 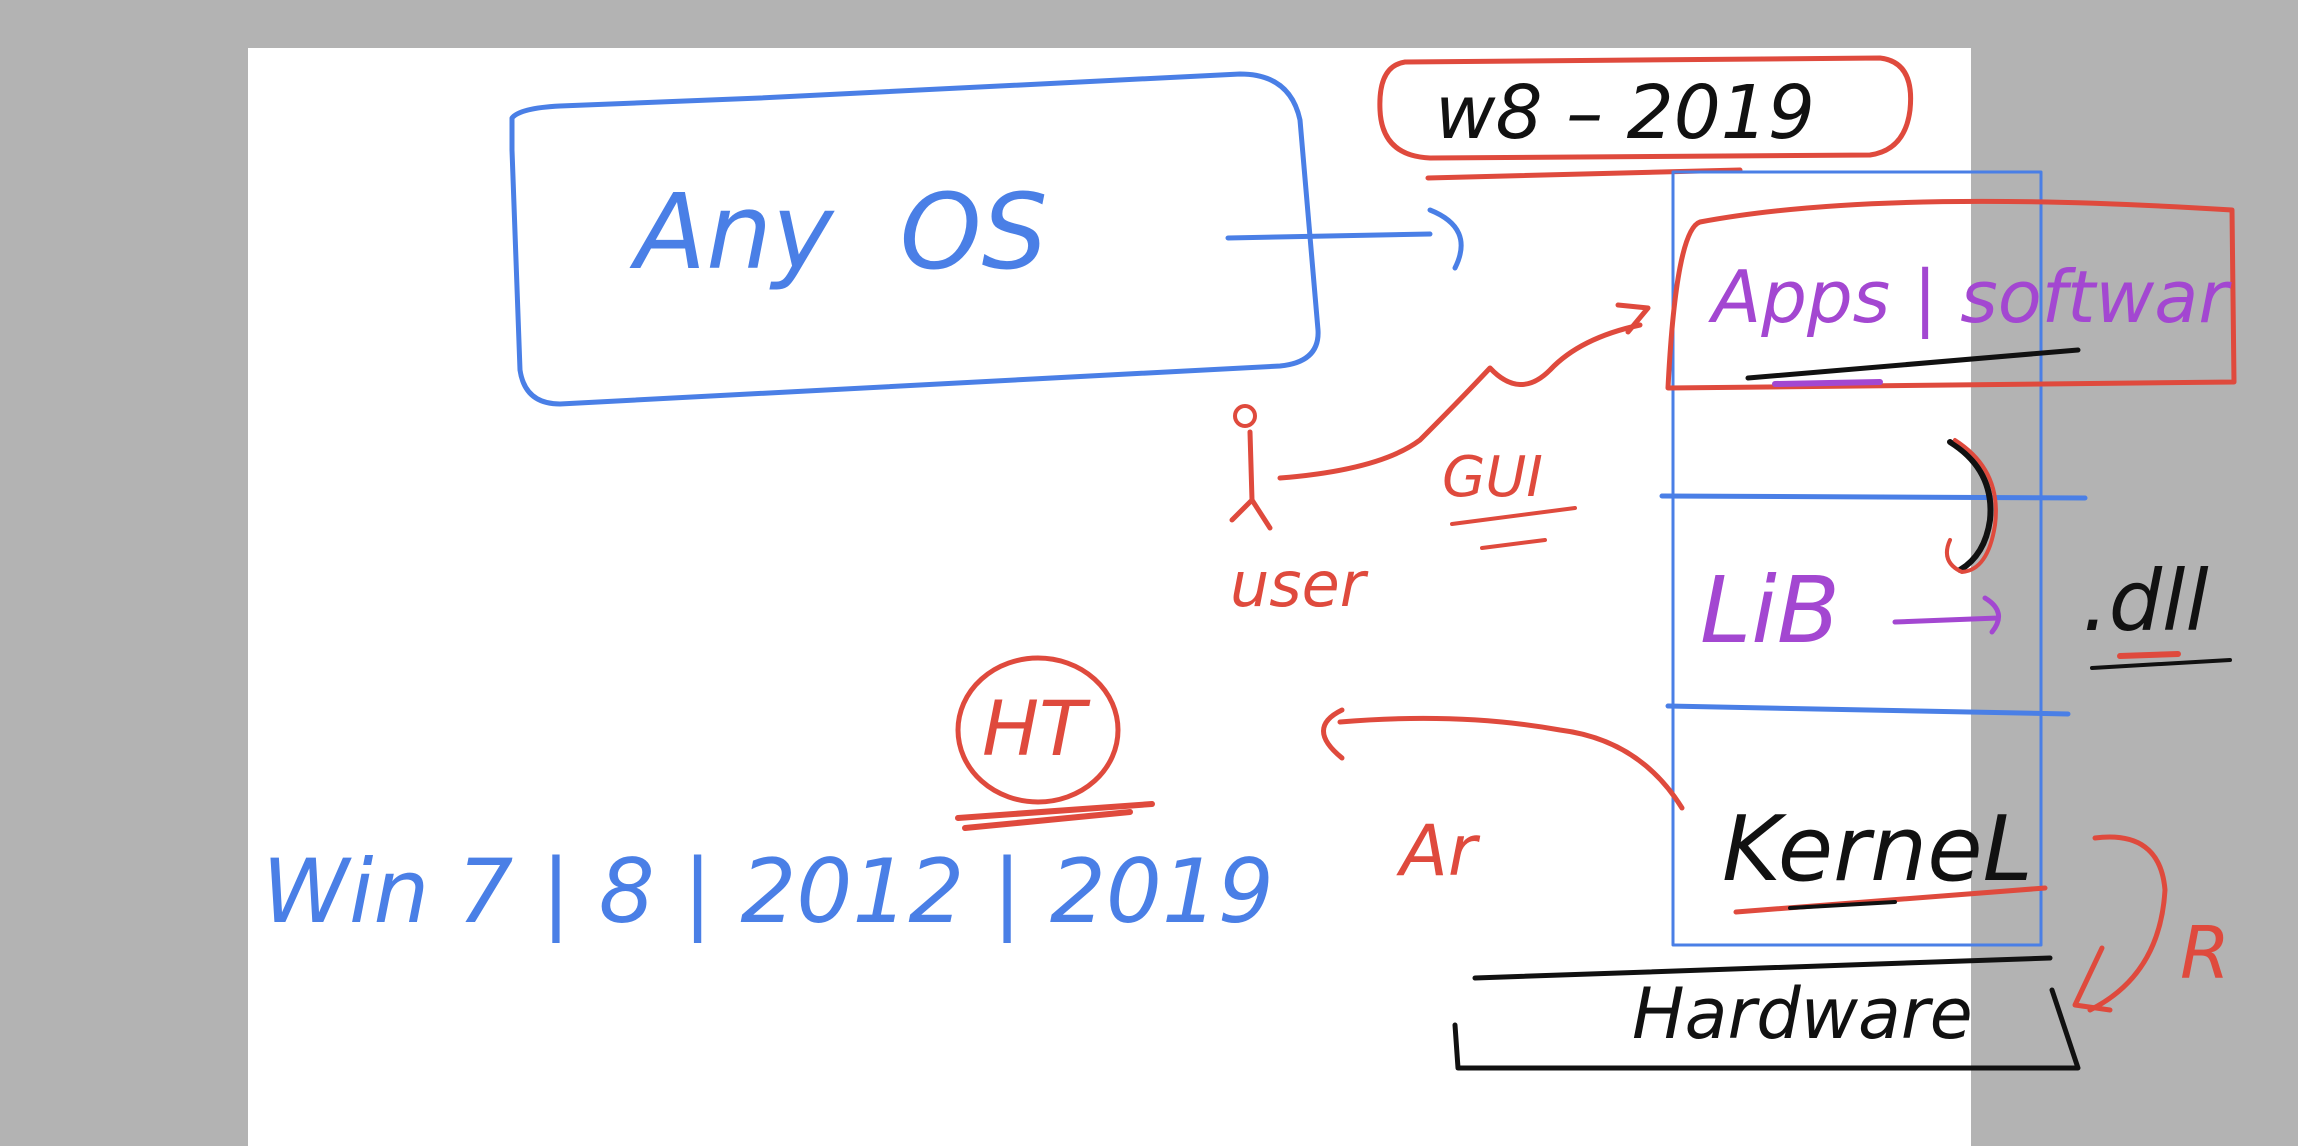 I want to click on ht-underline, so click(x=1055, y=816).